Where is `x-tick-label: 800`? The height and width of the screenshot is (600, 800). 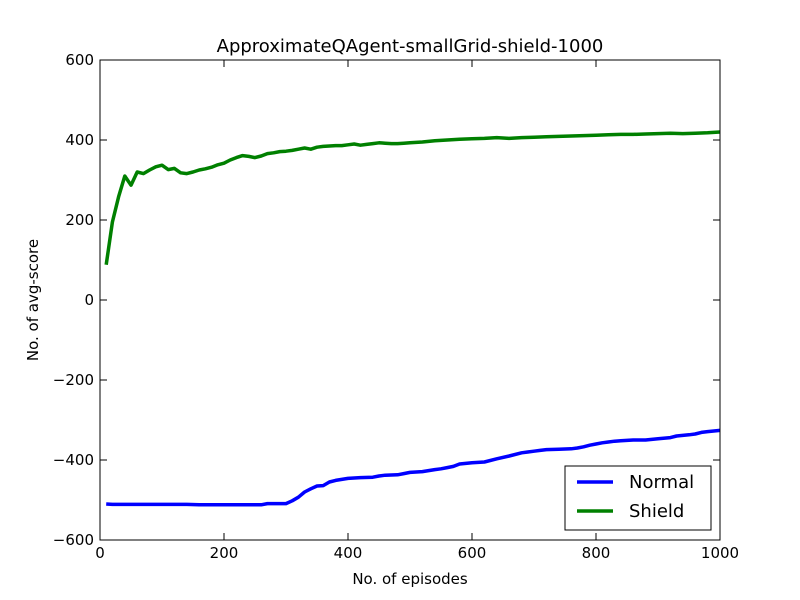
x-tick-label: 800 is located at coordinates (596, 553).